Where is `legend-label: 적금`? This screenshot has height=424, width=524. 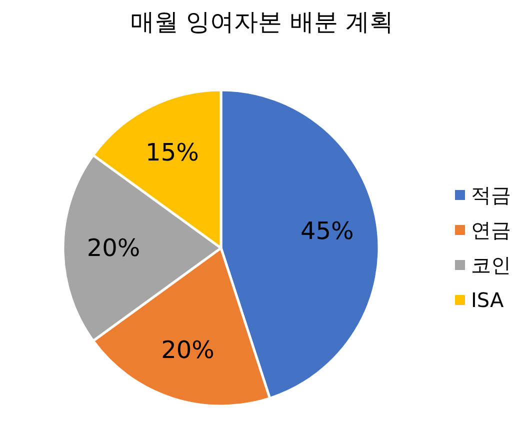
legend-label: 적금 is located at coordinates (491, 195).